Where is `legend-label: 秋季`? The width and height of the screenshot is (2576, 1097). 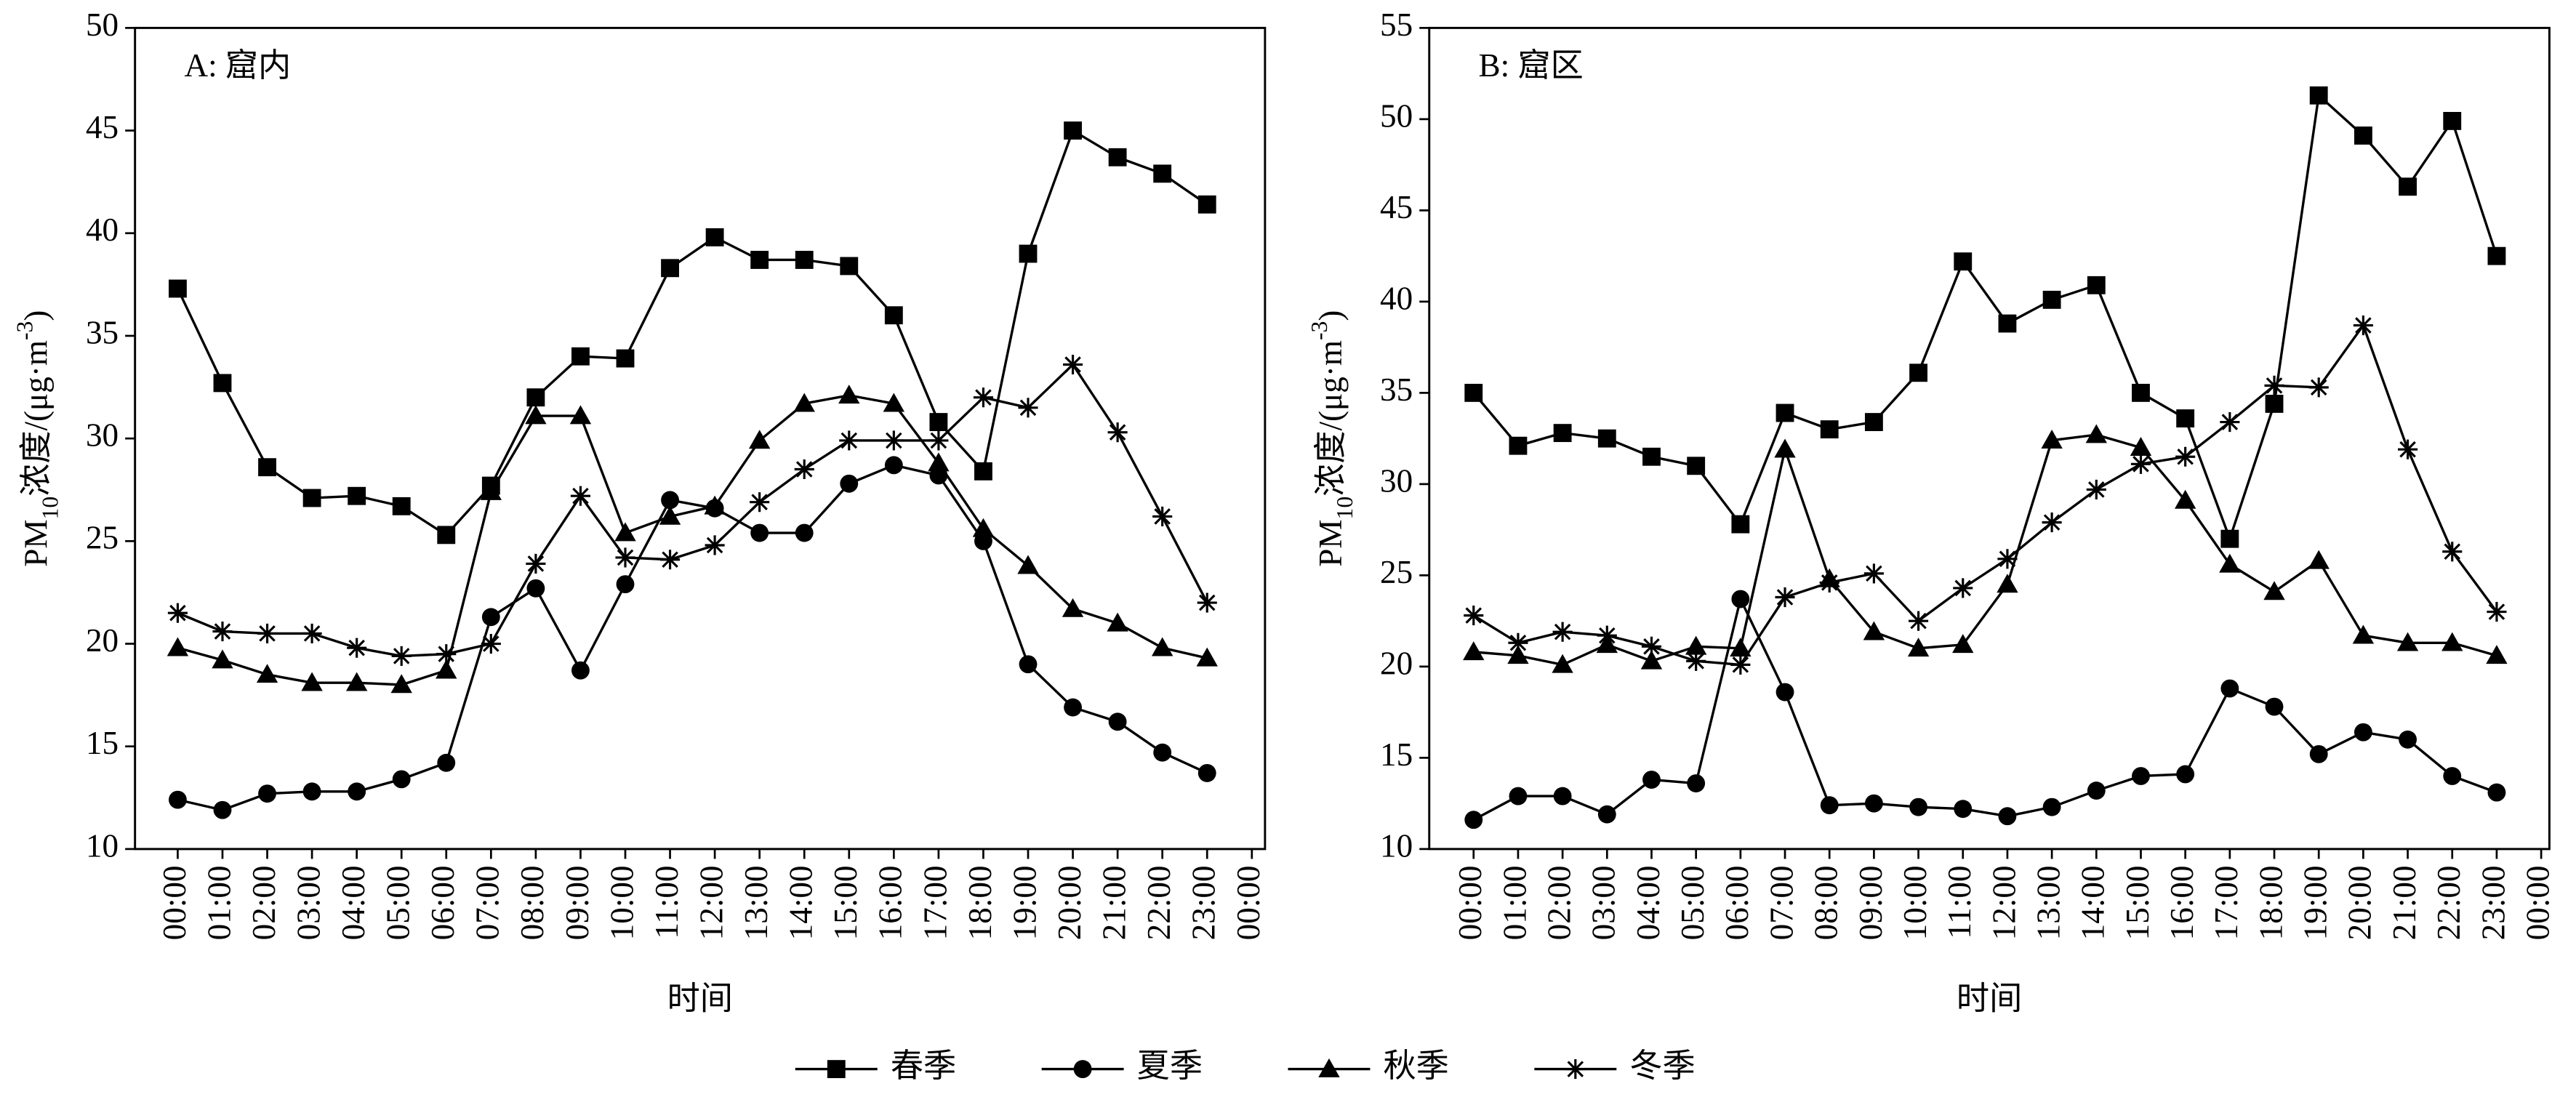
legend-label: 秋季 is located at coordinates (1416, 1066).